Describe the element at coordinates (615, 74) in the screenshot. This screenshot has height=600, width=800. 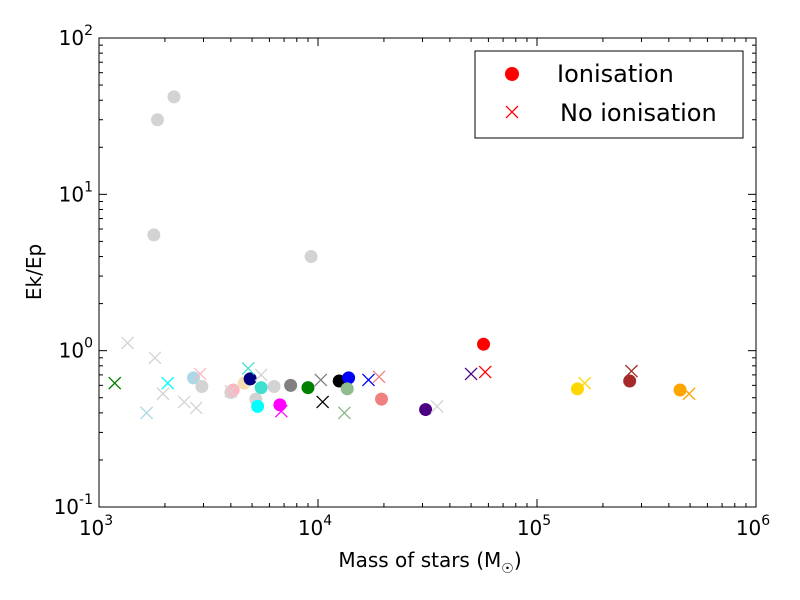
I see `legend-ionisation-label: Ionisation` at that location.